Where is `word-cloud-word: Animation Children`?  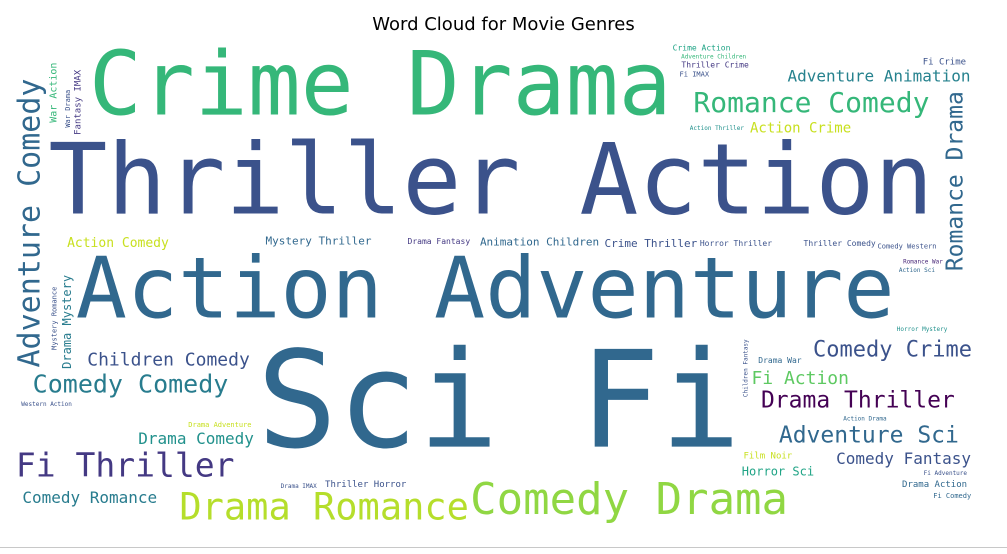
word-cloud-word: Animation Children is located at coordinates (539, 241).